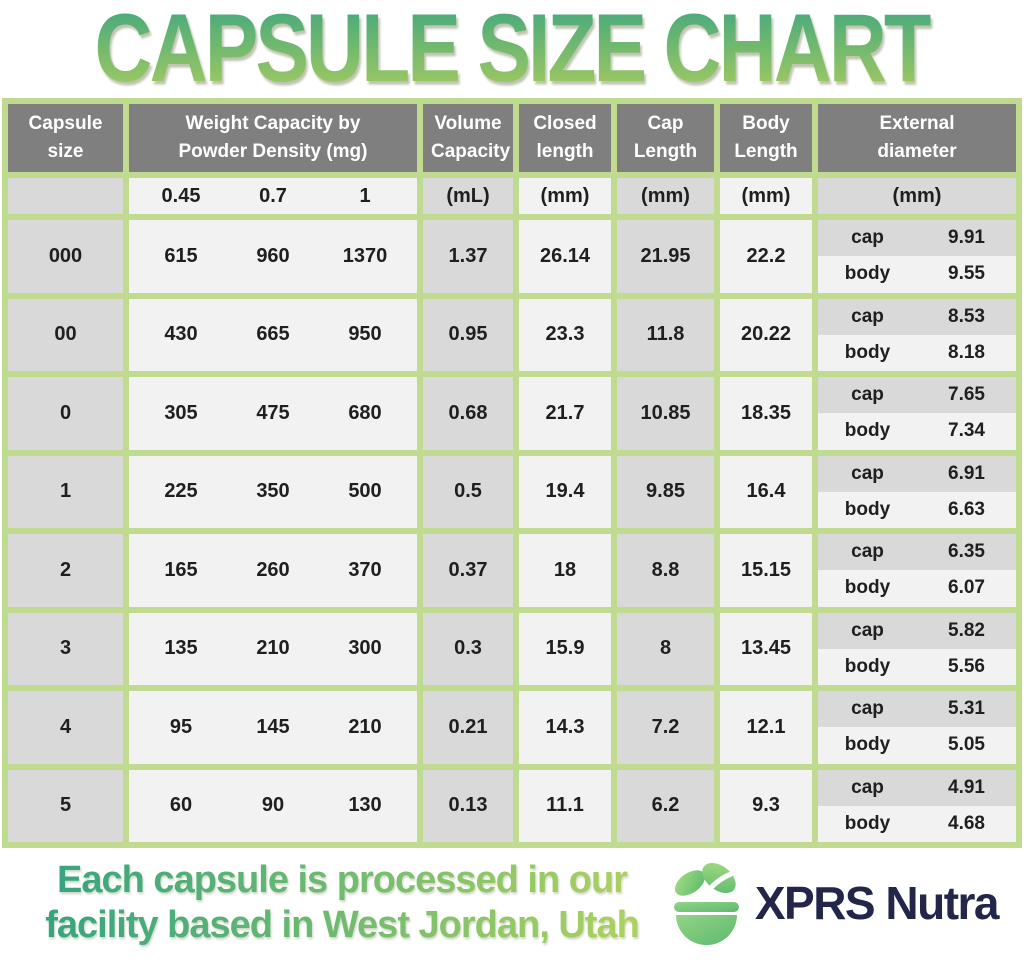 The image size is (1024, 966). What do you see at coordinates (565, 334) in the screenshot?
I see `closed-length-cell: 23.3` at bounding box center [565, 334].